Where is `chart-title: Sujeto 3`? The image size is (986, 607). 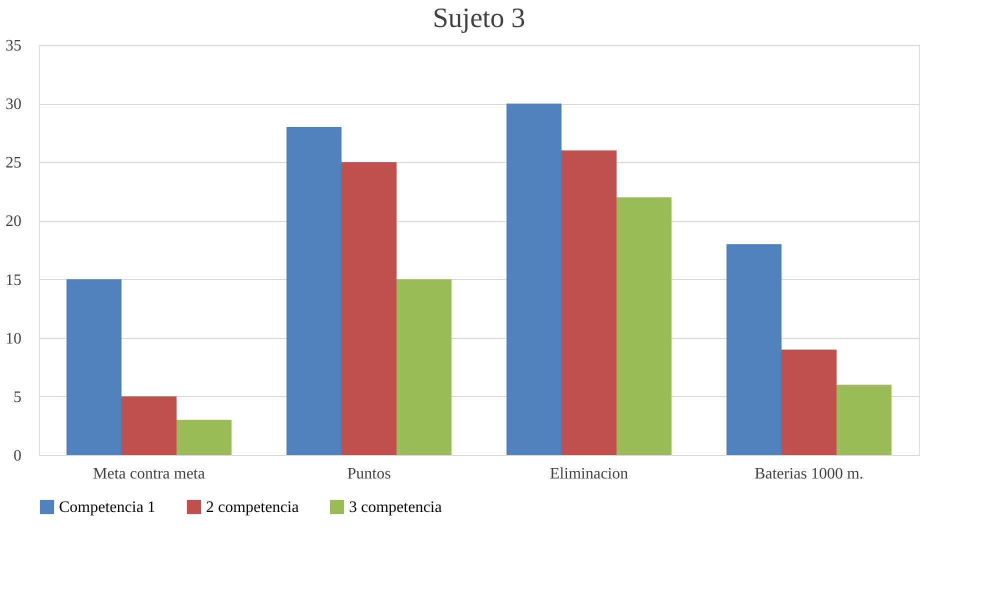 chart-title: Sujeto 3 is located at coordinates (479, 18).